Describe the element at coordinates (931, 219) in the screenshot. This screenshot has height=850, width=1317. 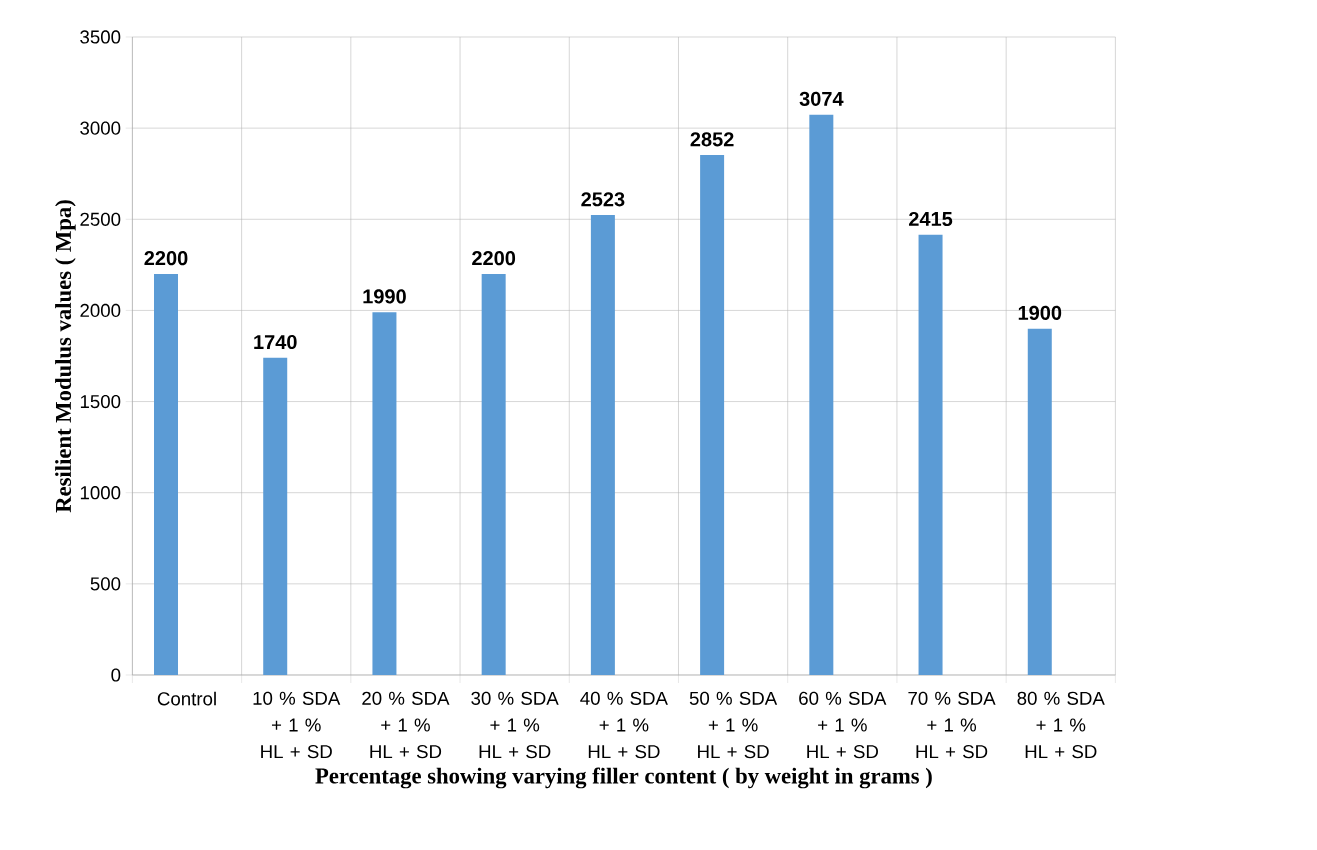
I see `data-label: 2415` at that location.